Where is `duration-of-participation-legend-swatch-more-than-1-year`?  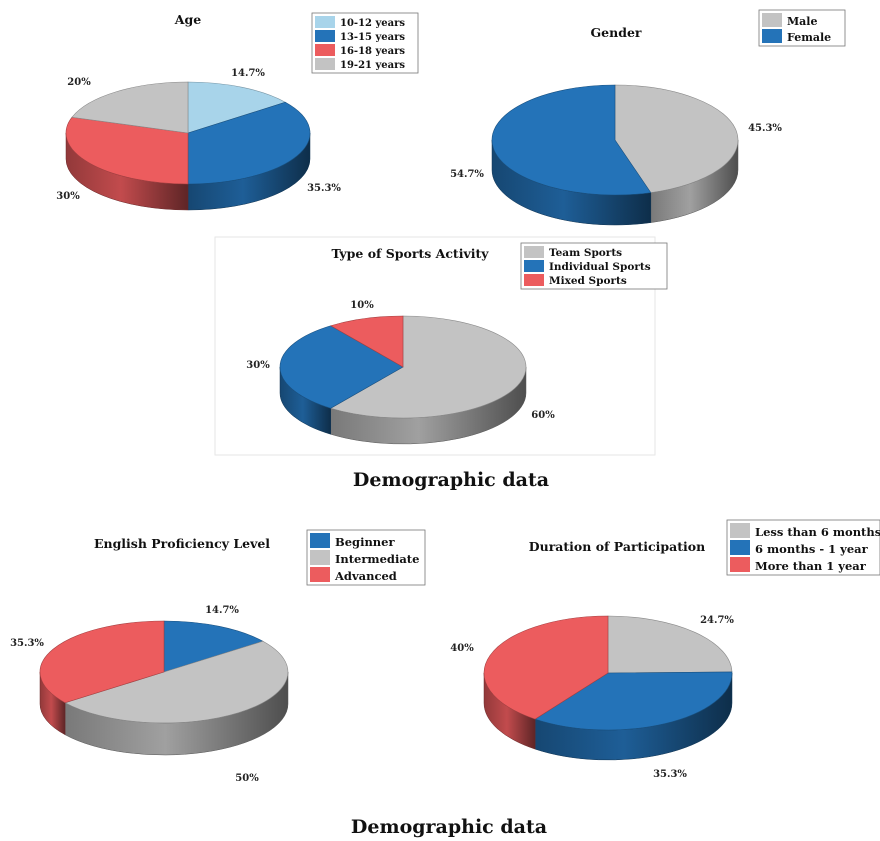
duration-of-participation-legend-swatch-more-than-1-year is located at coordinates (740, 564).